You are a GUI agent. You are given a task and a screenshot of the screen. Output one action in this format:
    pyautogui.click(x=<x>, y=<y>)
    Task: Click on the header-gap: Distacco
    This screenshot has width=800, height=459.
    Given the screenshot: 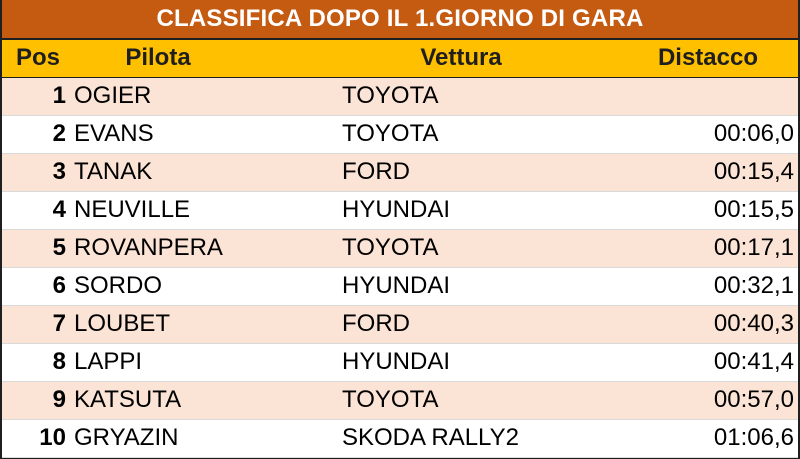 What is the action you would take?
    pyautogui.click(x=703, y=59)
    